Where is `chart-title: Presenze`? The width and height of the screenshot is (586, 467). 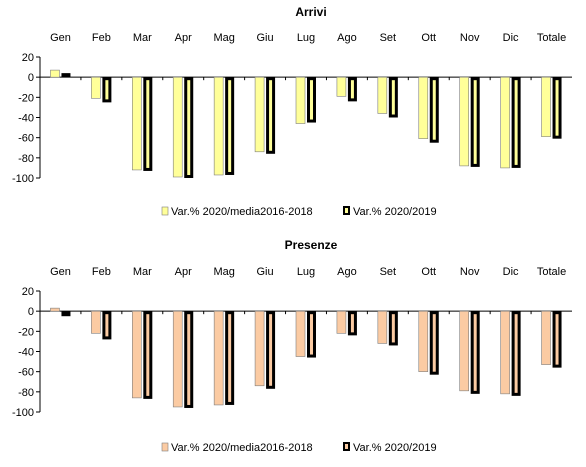
chart-title: Presenze is located at coordinates (311, 245).